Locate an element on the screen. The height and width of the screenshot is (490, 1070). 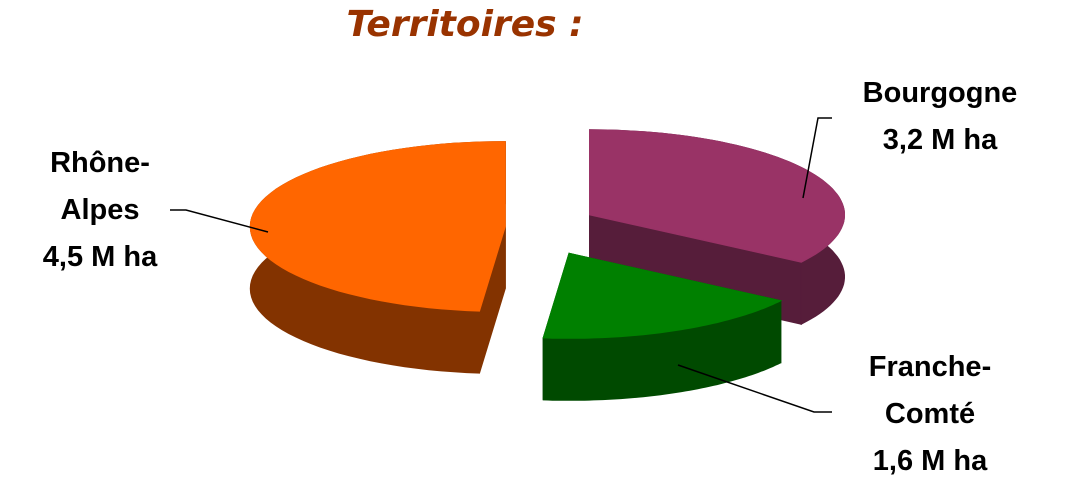
slice-label: Rhône-Alpes 4,5 M ha is located at coordinates (100, 210).